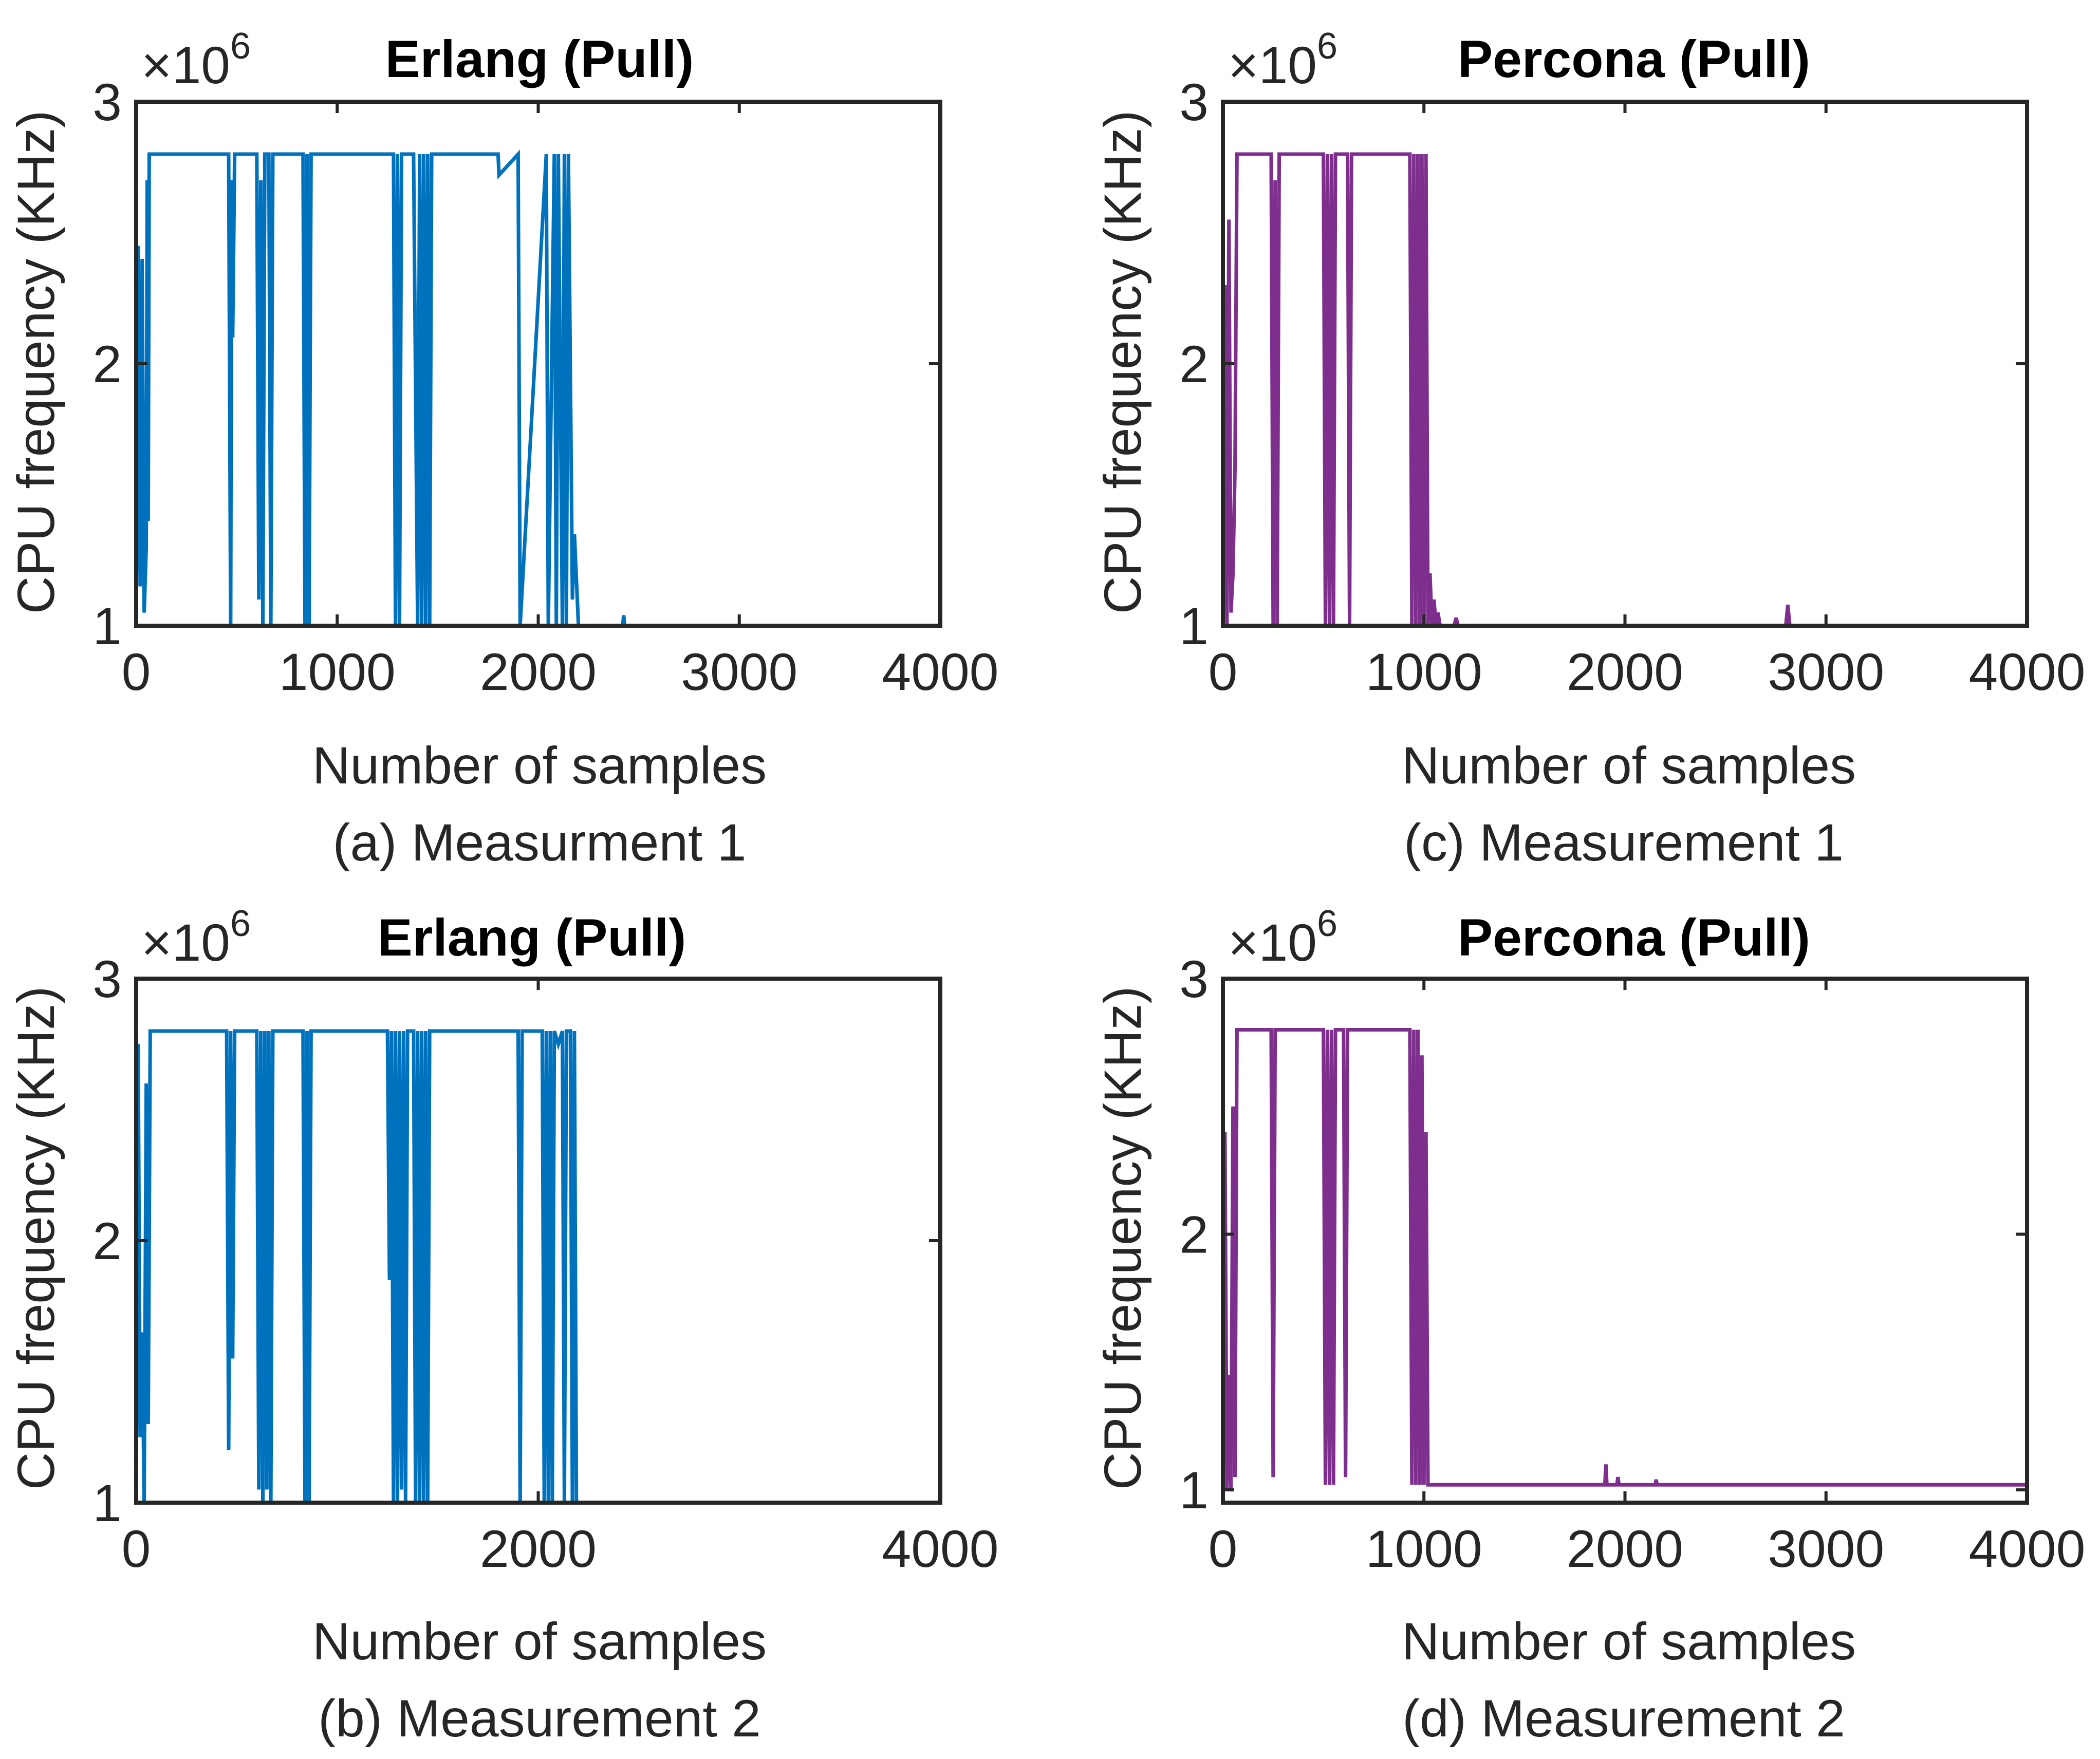 The width and height of the screenshot is (2100, 1759). What do you see at coordinates (1122, 362) in the screenshot?
I see `panel-c-ylabel: CPU frequency (KHz)` at bounding box center [1122, 362].